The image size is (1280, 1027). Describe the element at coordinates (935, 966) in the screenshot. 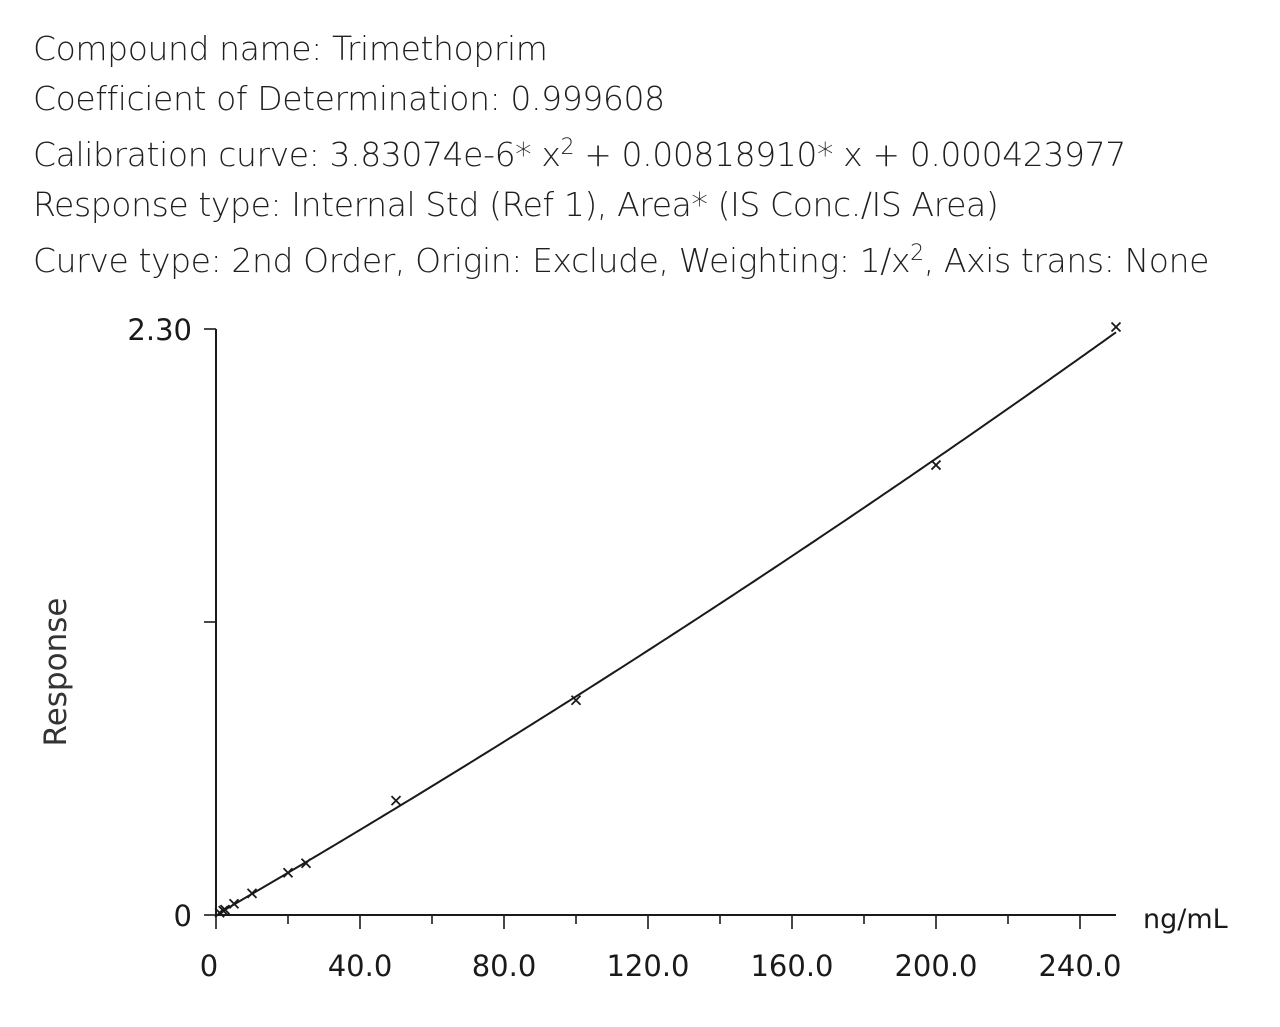

I see `x-tick-label: 200.0` at that location.